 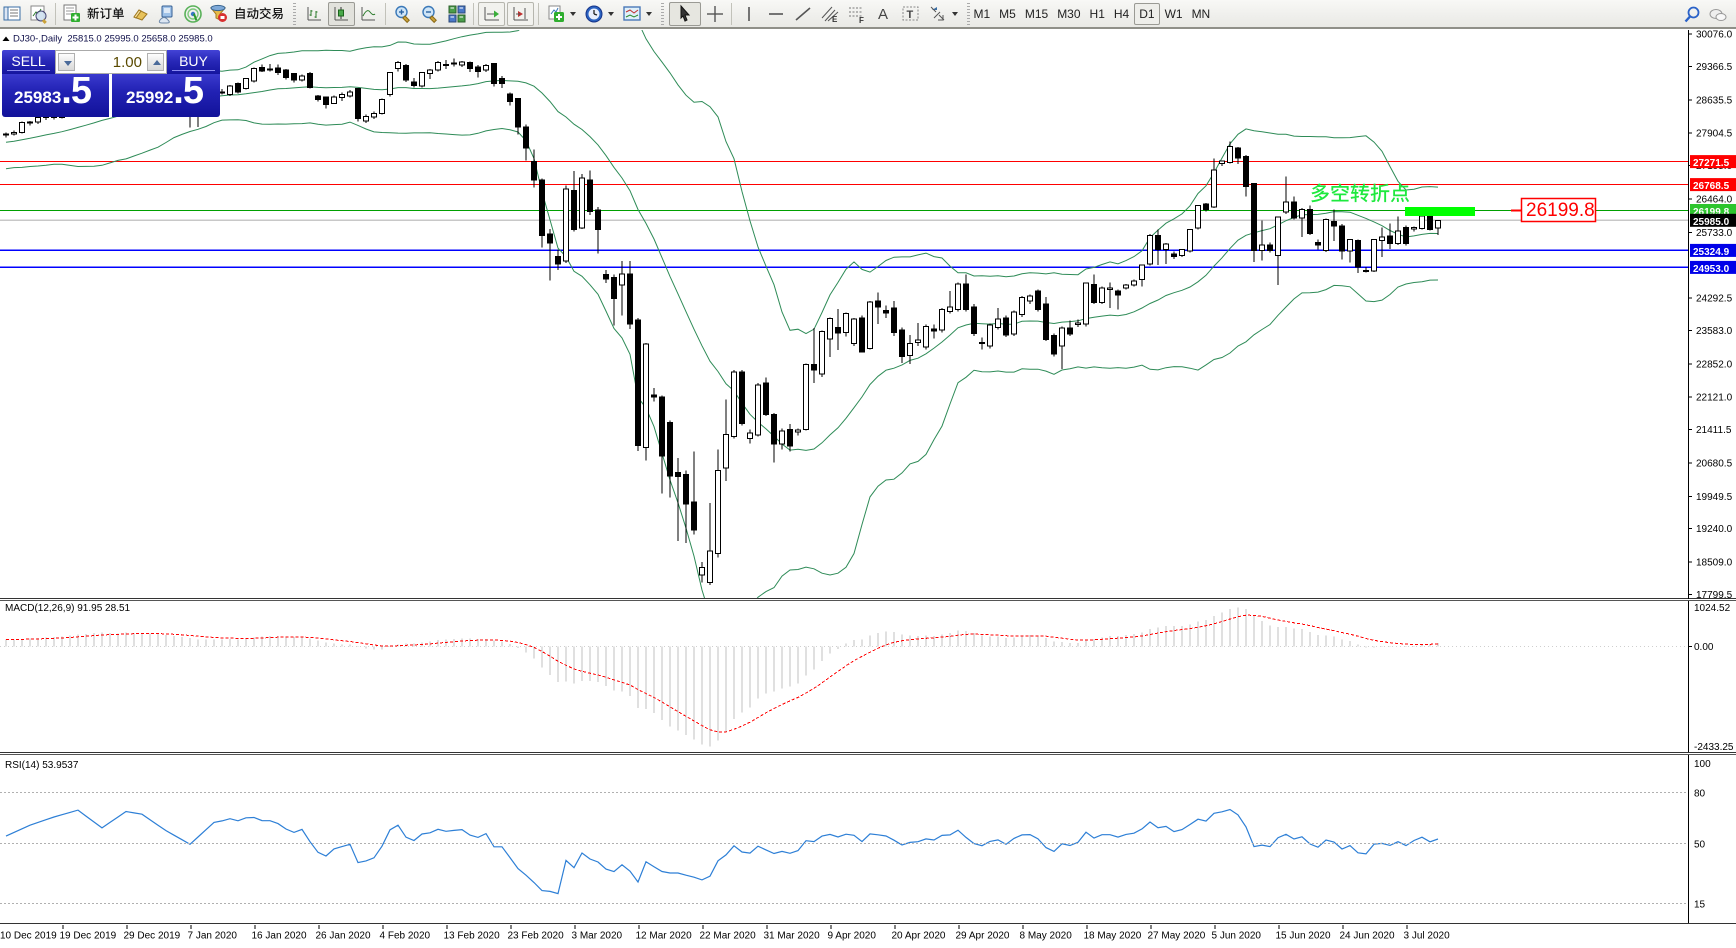 What do you see at coordinates (664, 936) in the screenshot?
I see `svg-text: 12 Mar 2020` at bounding box center [664, 936].